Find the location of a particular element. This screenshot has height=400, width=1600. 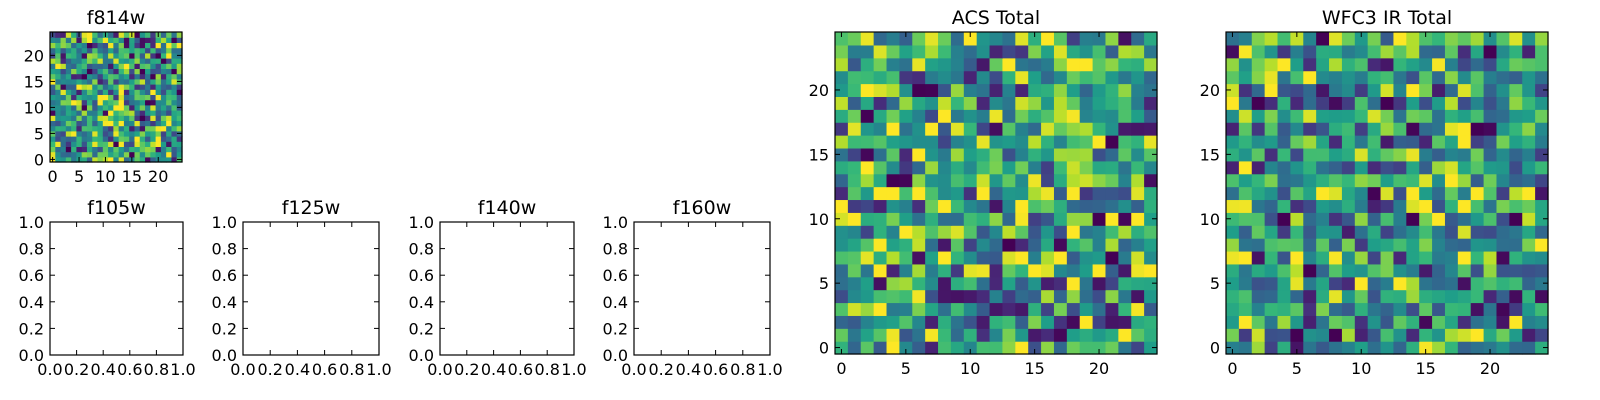

y-tick-label: 1.0 is located at coordinates (421, 222).